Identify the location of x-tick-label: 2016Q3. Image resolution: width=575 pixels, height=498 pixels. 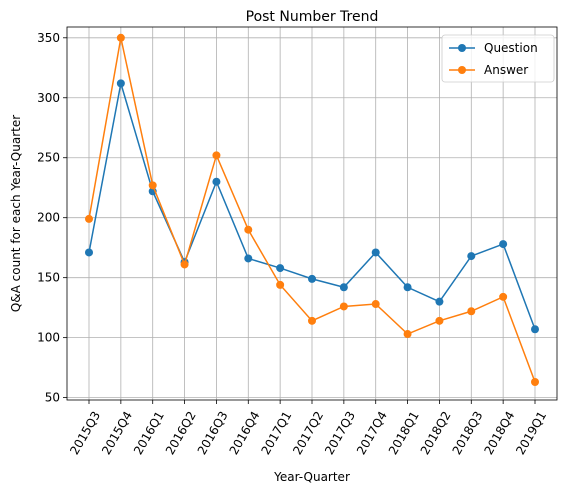
(213, 433).